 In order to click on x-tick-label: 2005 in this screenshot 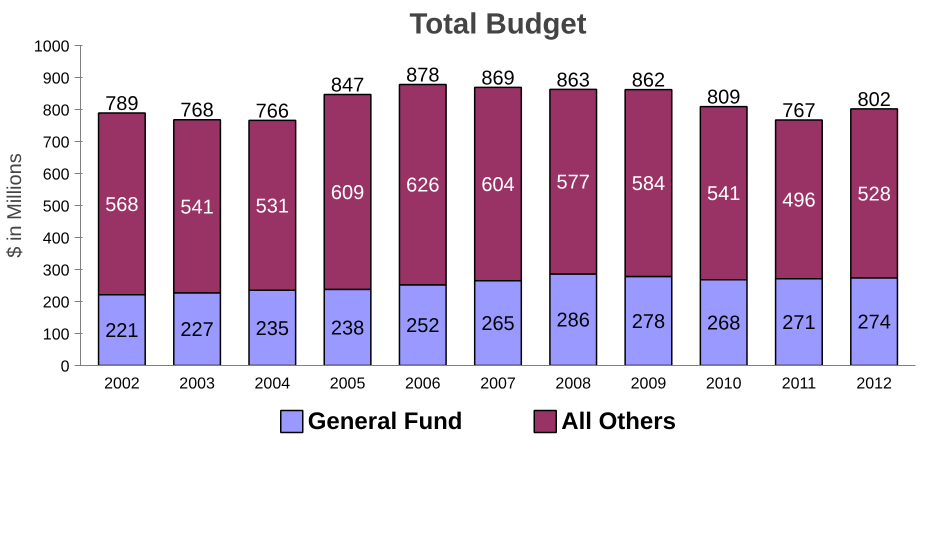, I will do `click(348, 384)`.